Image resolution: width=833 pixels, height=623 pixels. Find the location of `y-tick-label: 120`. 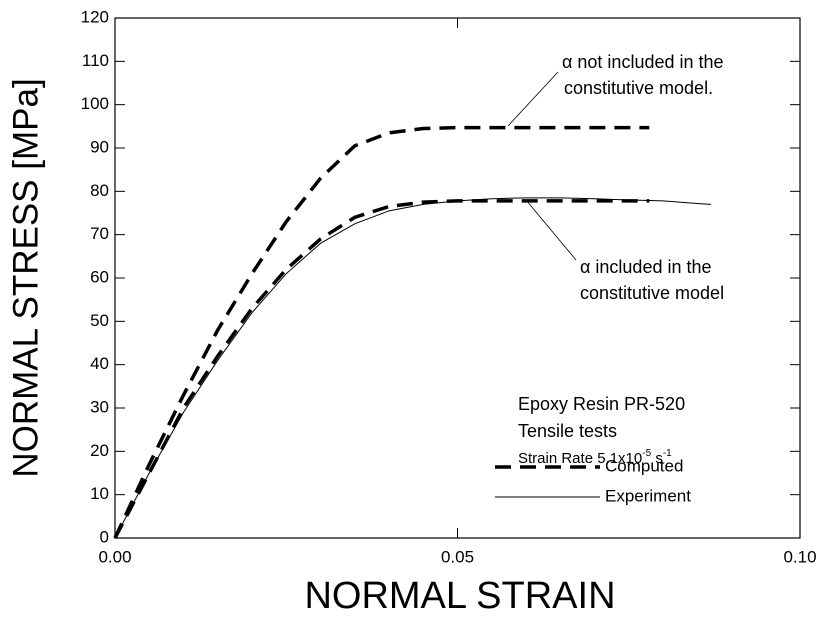

y-tick-label: 120 is located at coordinates (95, 16).